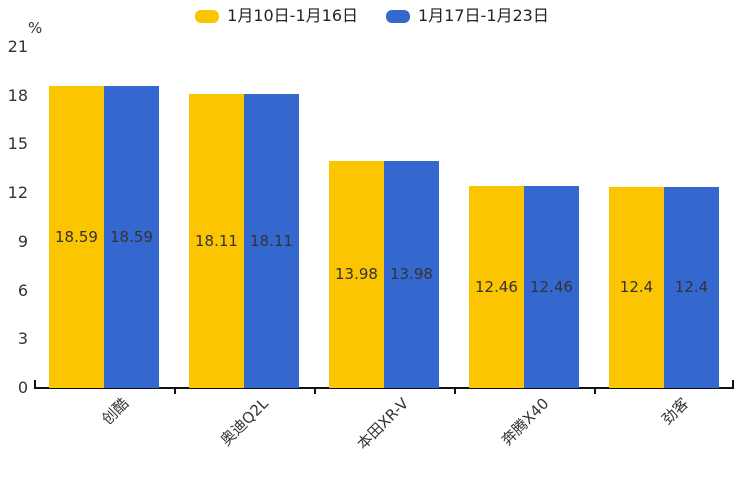 Image resolution: width=744 pixels, height=496 pixels. What do you see at coordinates (372, 16) in the screenshot?
I see `legend: 1月10日-1月16日 1月17日-1月23日` at bounding box center [372, 16].